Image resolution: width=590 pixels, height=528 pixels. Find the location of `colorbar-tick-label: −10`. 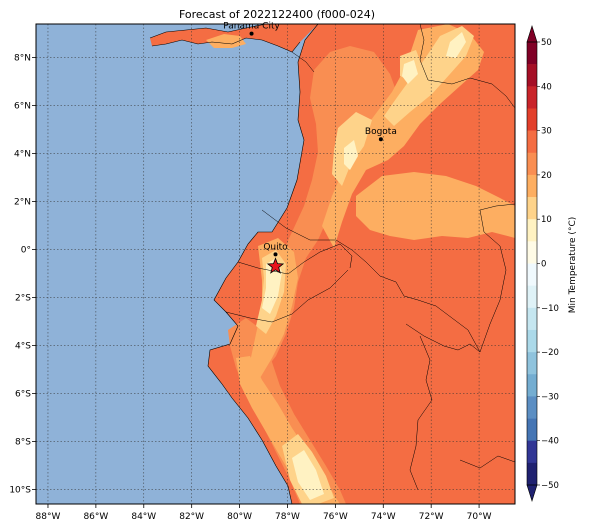

colorbar-tick-label: −10 is located at coordinates (550, 309).